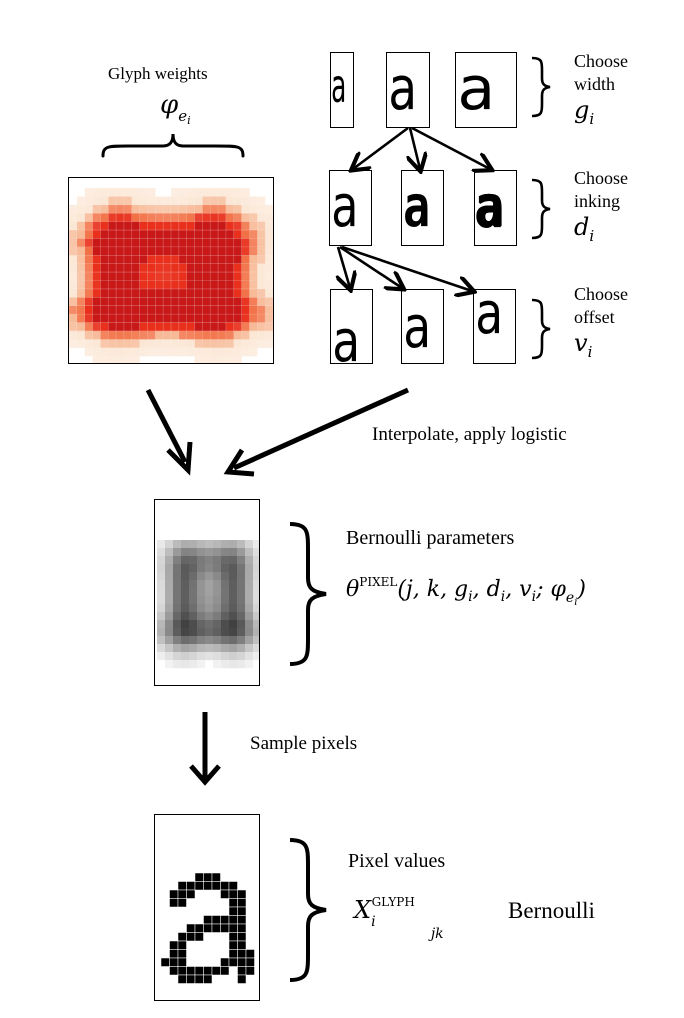 The height and width of the screenshot is (1018, 684). Describe the element at coordinates (430, 213) in the screenshot. I see `tree-arrows` at that location.